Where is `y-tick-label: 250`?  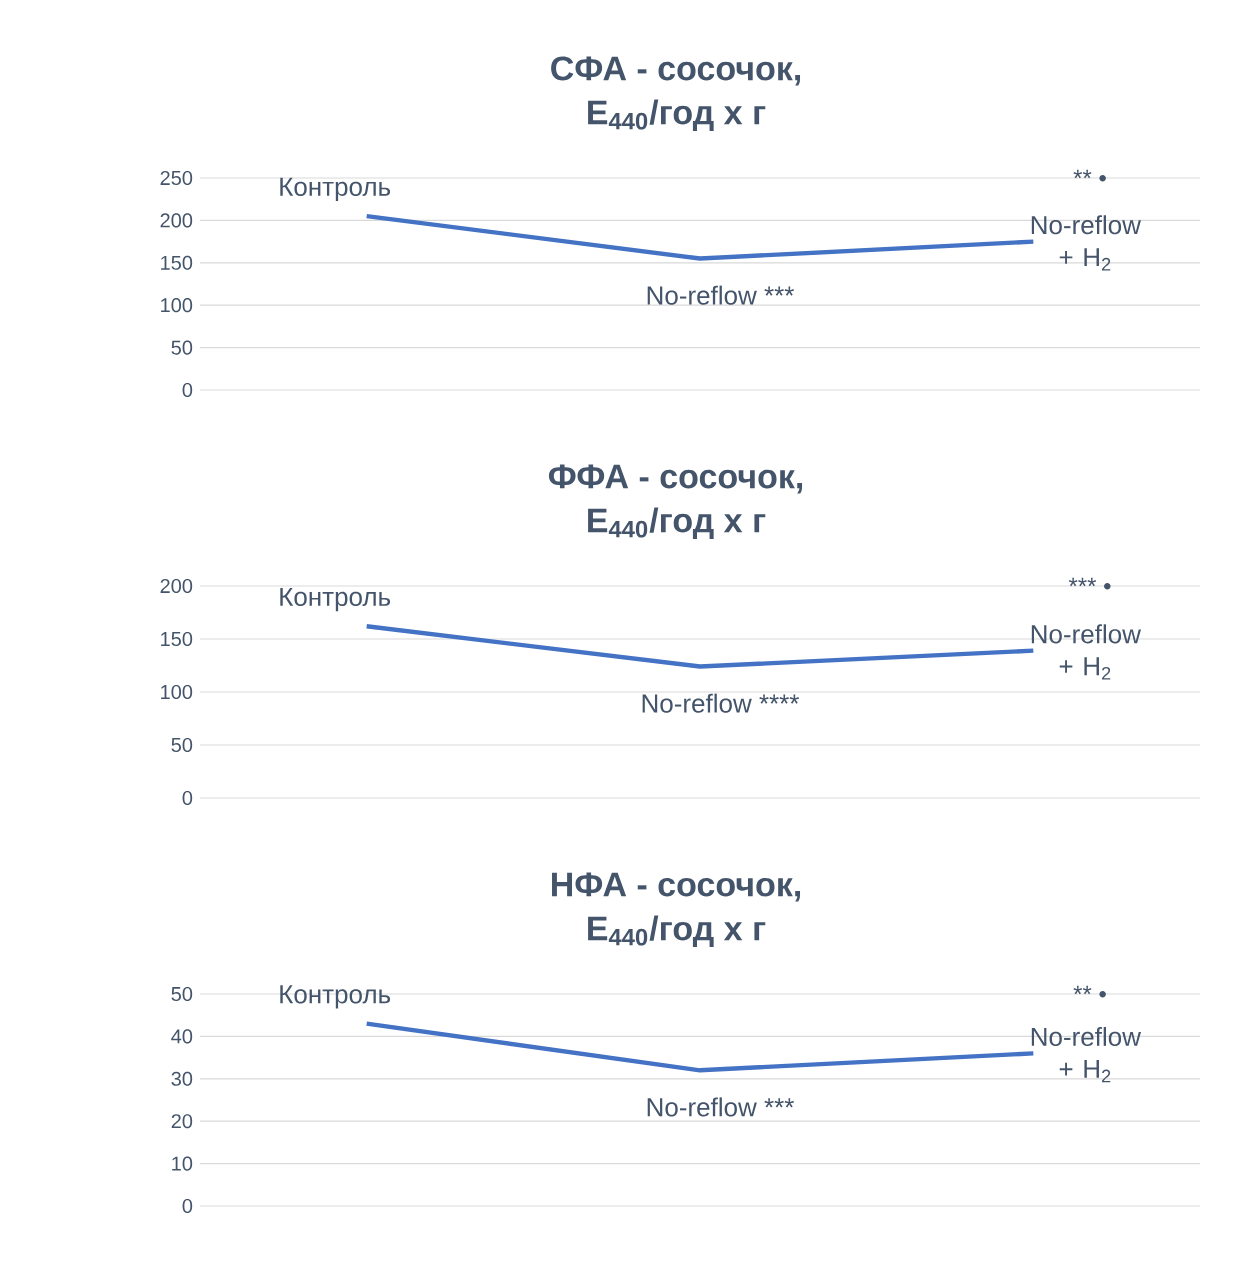
y-tick-label: 250 is located at coordinates (176, 178).